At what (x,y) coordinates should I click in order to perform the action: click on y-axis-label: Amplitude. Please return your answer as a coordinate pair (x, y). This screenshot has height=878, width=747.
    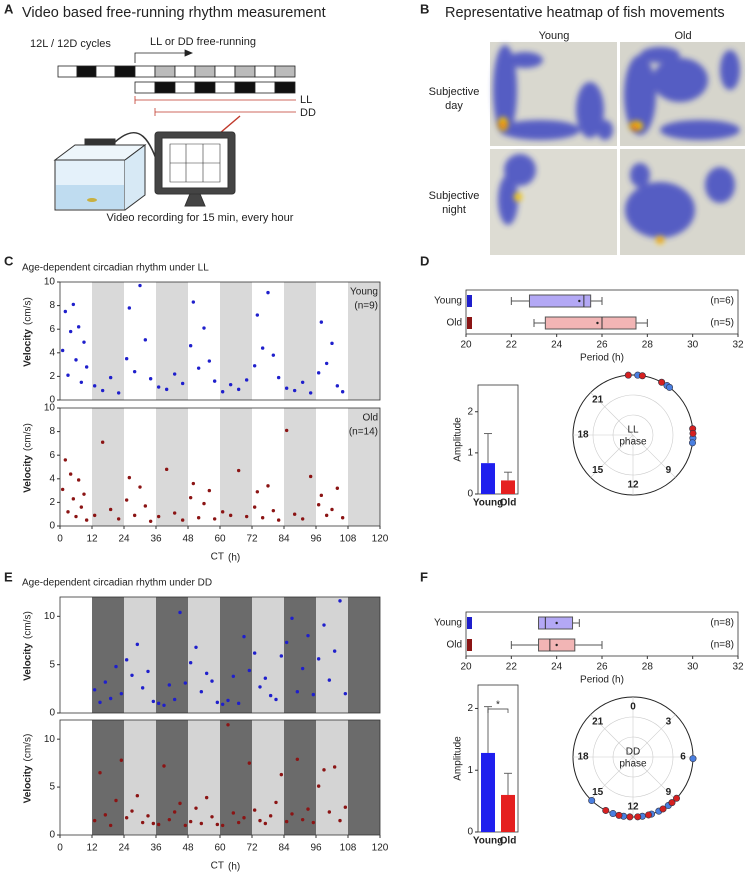
    Looking at the image, I should click on (458, 439).